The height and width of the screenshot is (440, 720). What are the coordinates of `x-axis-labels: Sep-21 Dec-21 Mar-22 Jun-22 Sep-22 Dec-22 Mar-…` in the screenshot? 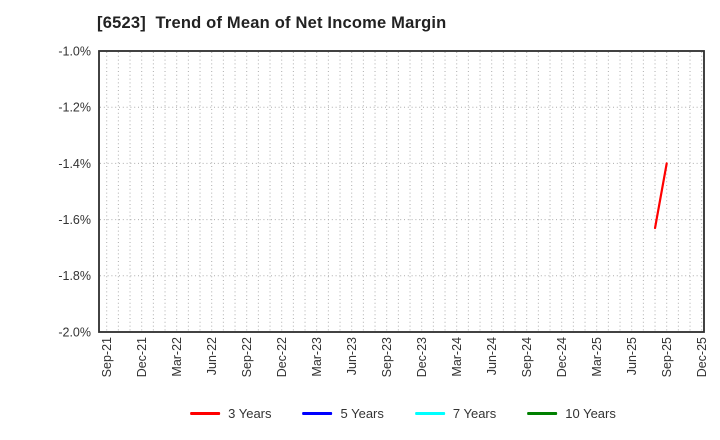 It's located at (404, 357).